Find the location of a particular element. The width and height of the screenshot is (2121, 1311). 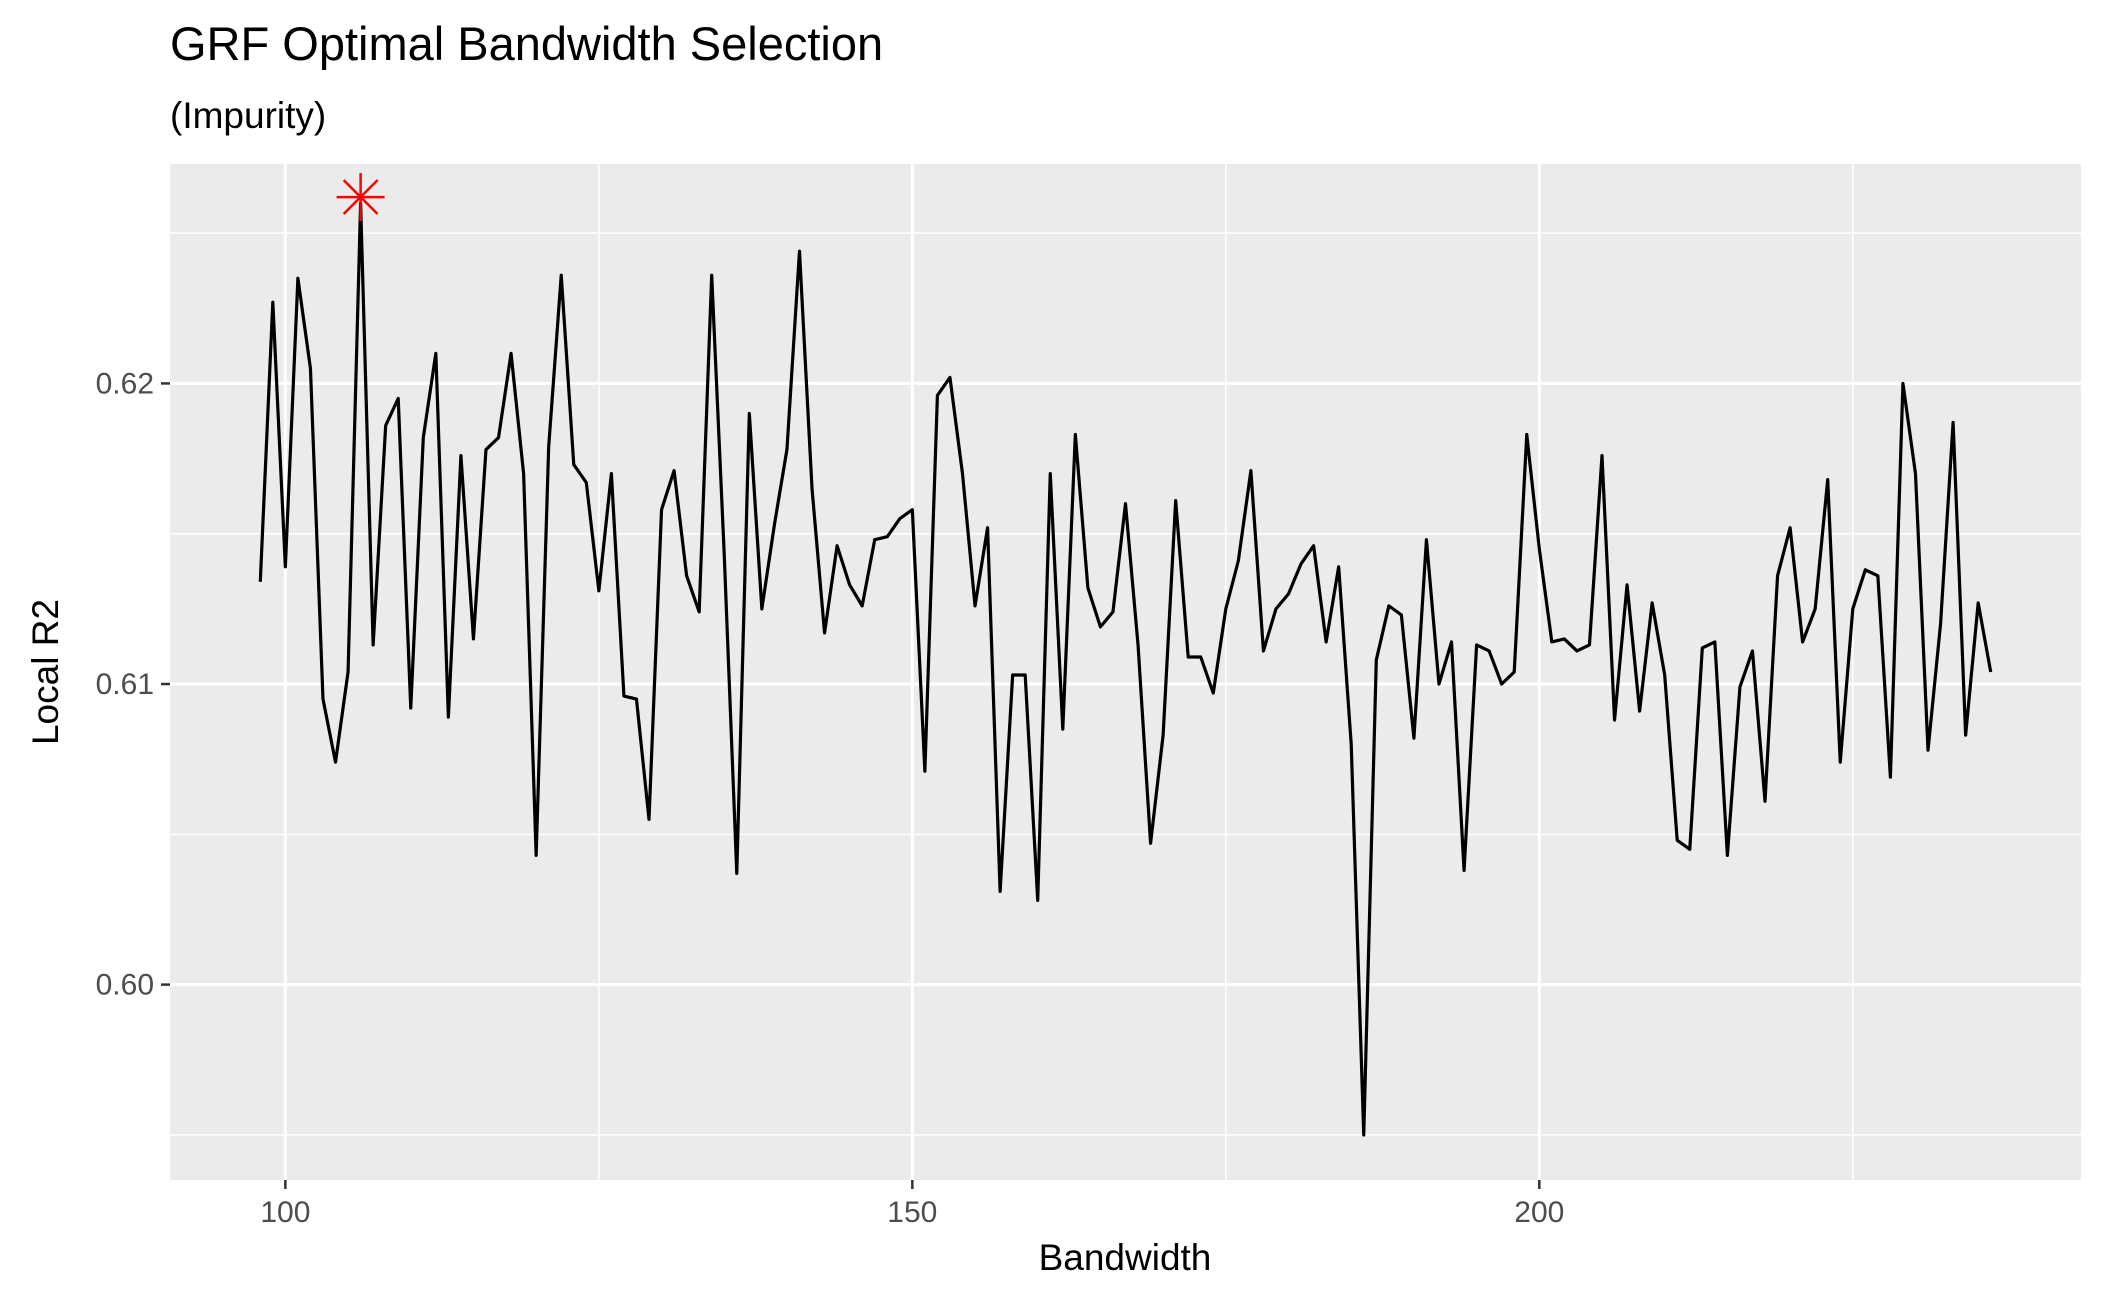

y-tick-label: 0.62 is located at coordinates (125, 383).